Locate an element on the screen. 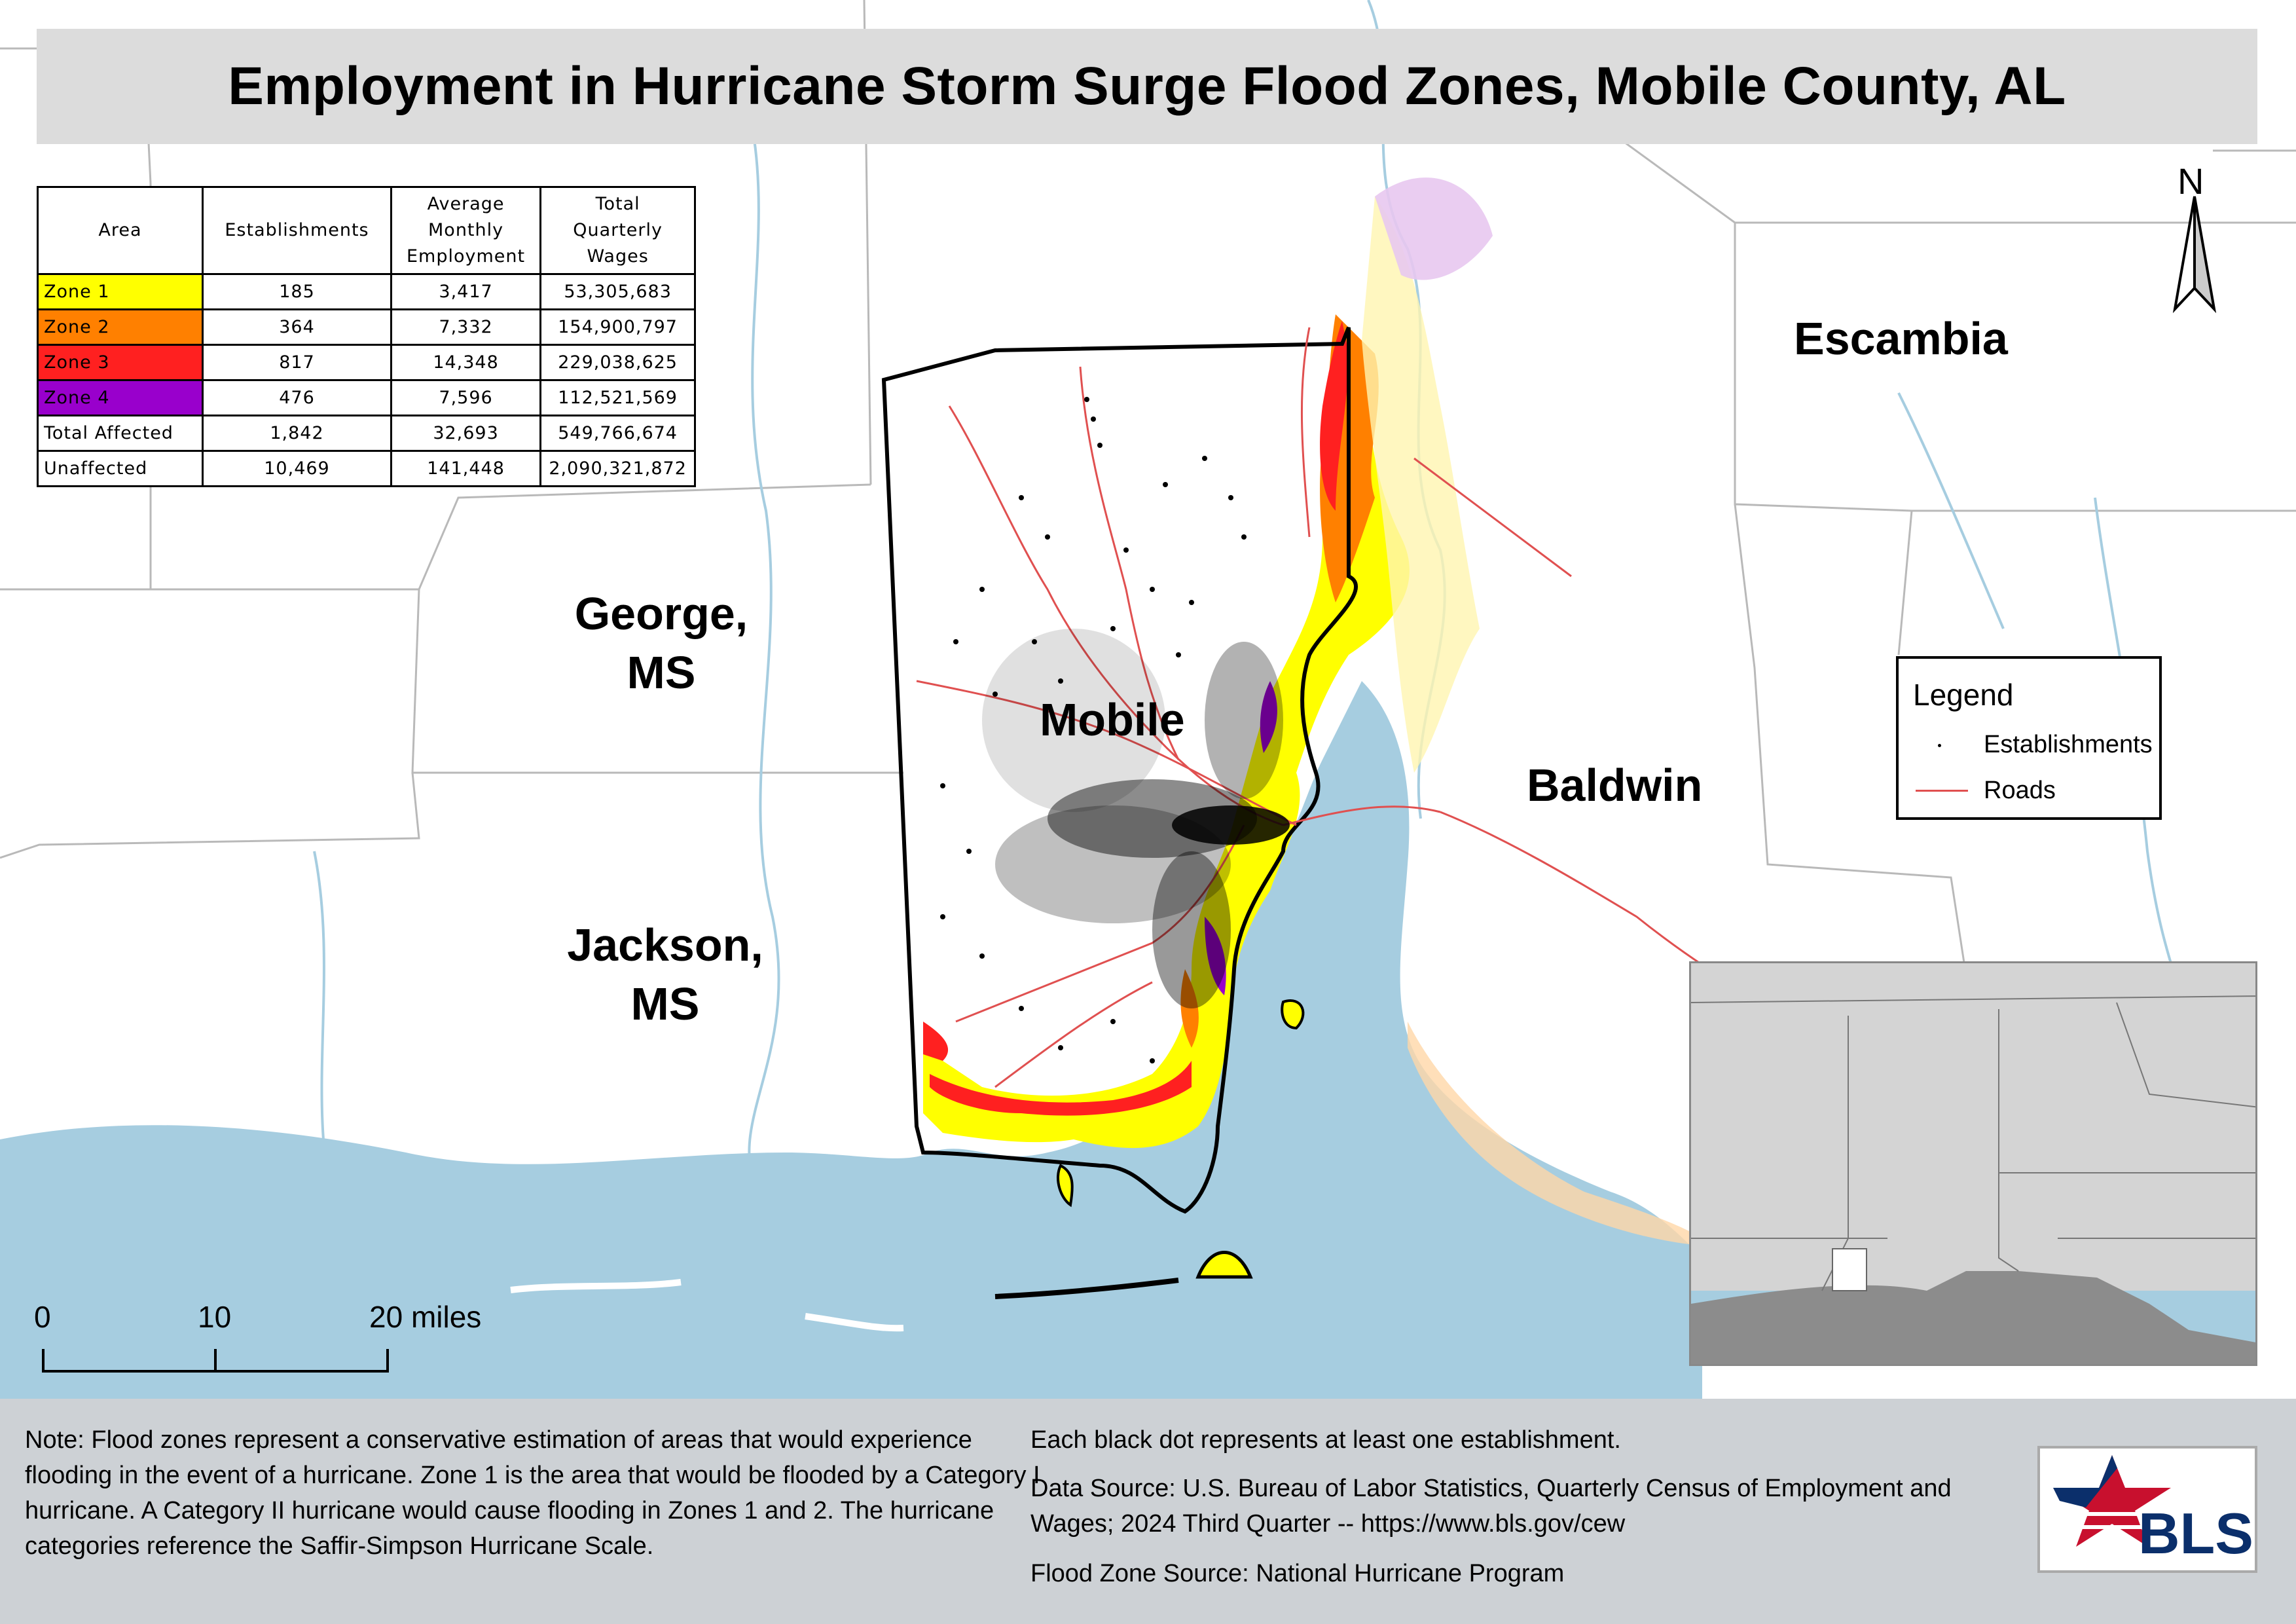 This screenshot has height=1624, width=2296. establishment-dots is located at coordinates (1115, 730).